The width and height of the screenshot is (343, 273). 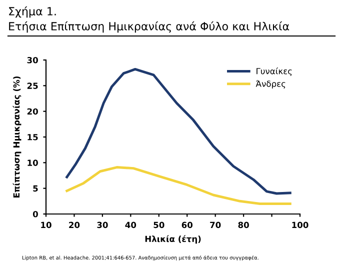 I want to click on chart-subtitle: Ετήσια Επίπτωση Ημικρανίας ανά Φύλο και Ηλικία, so click(x=149, y=27).